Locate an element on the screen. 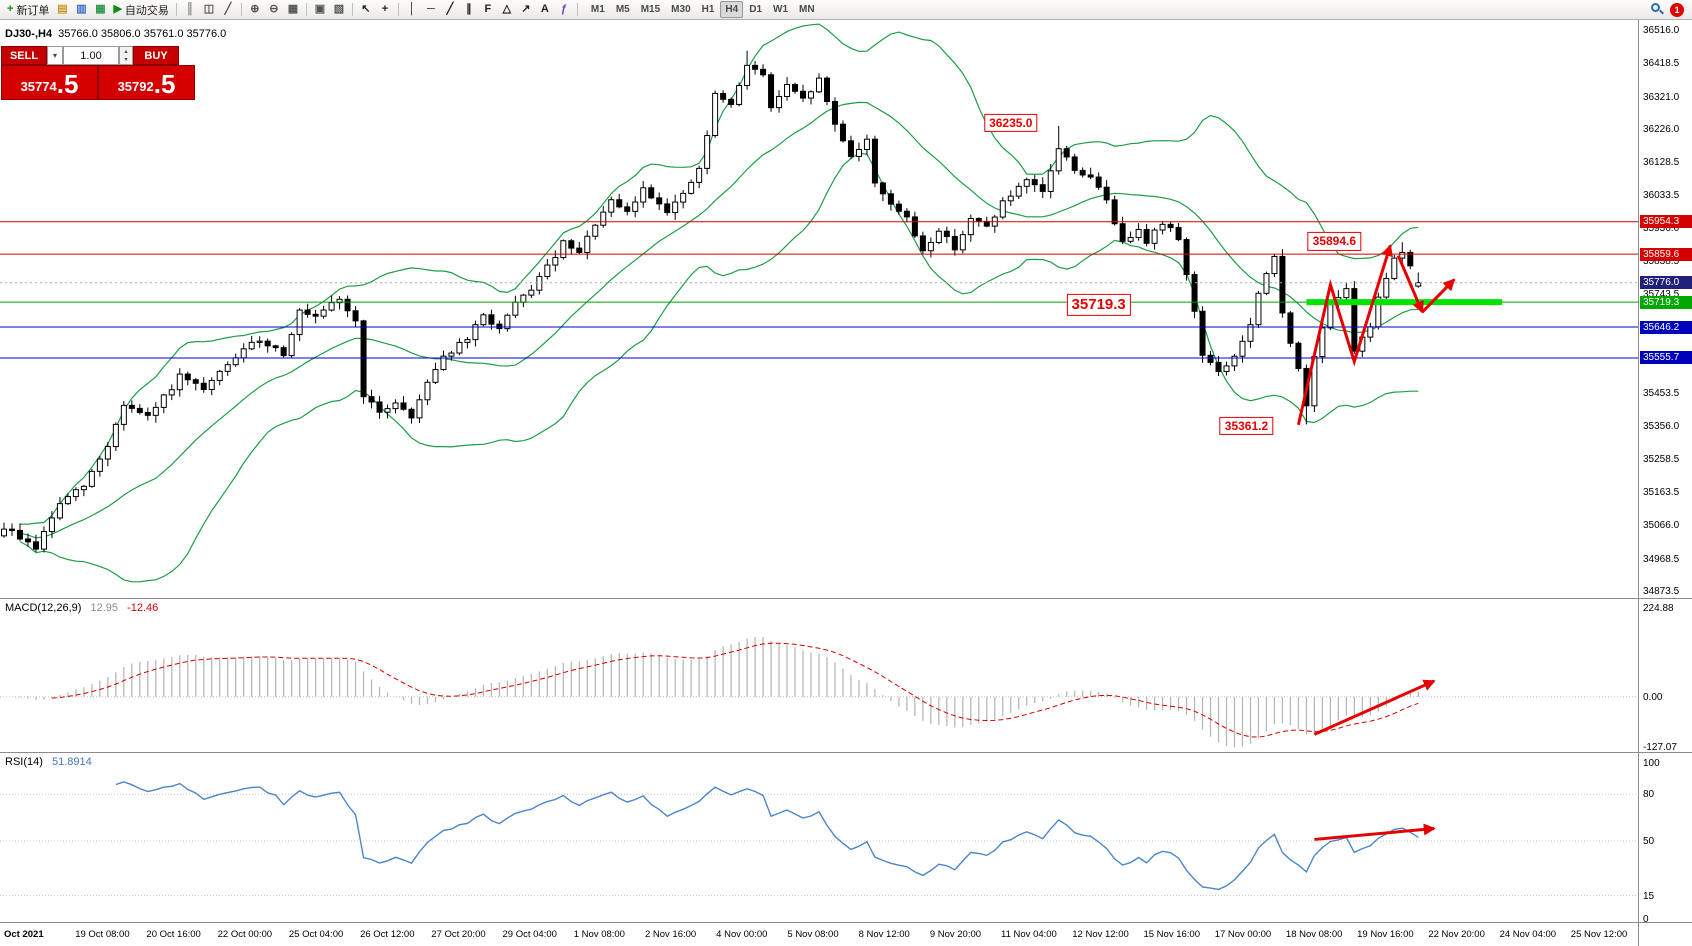 This screenshot has width=1692, height=946. rsi-trend-arrow is located at coordinates (1375, 832).